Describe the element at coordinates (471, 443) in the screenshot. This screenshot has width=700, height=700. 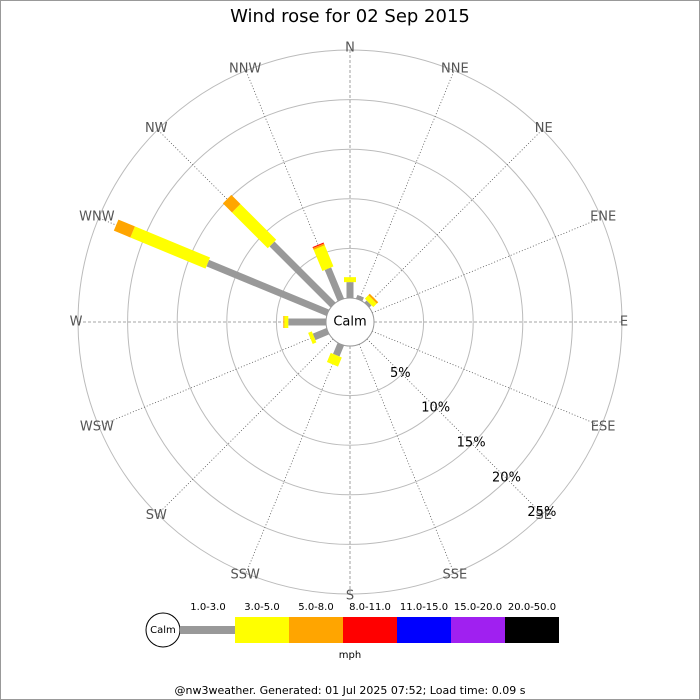
I see `r-tick-label: 15%` at that location.